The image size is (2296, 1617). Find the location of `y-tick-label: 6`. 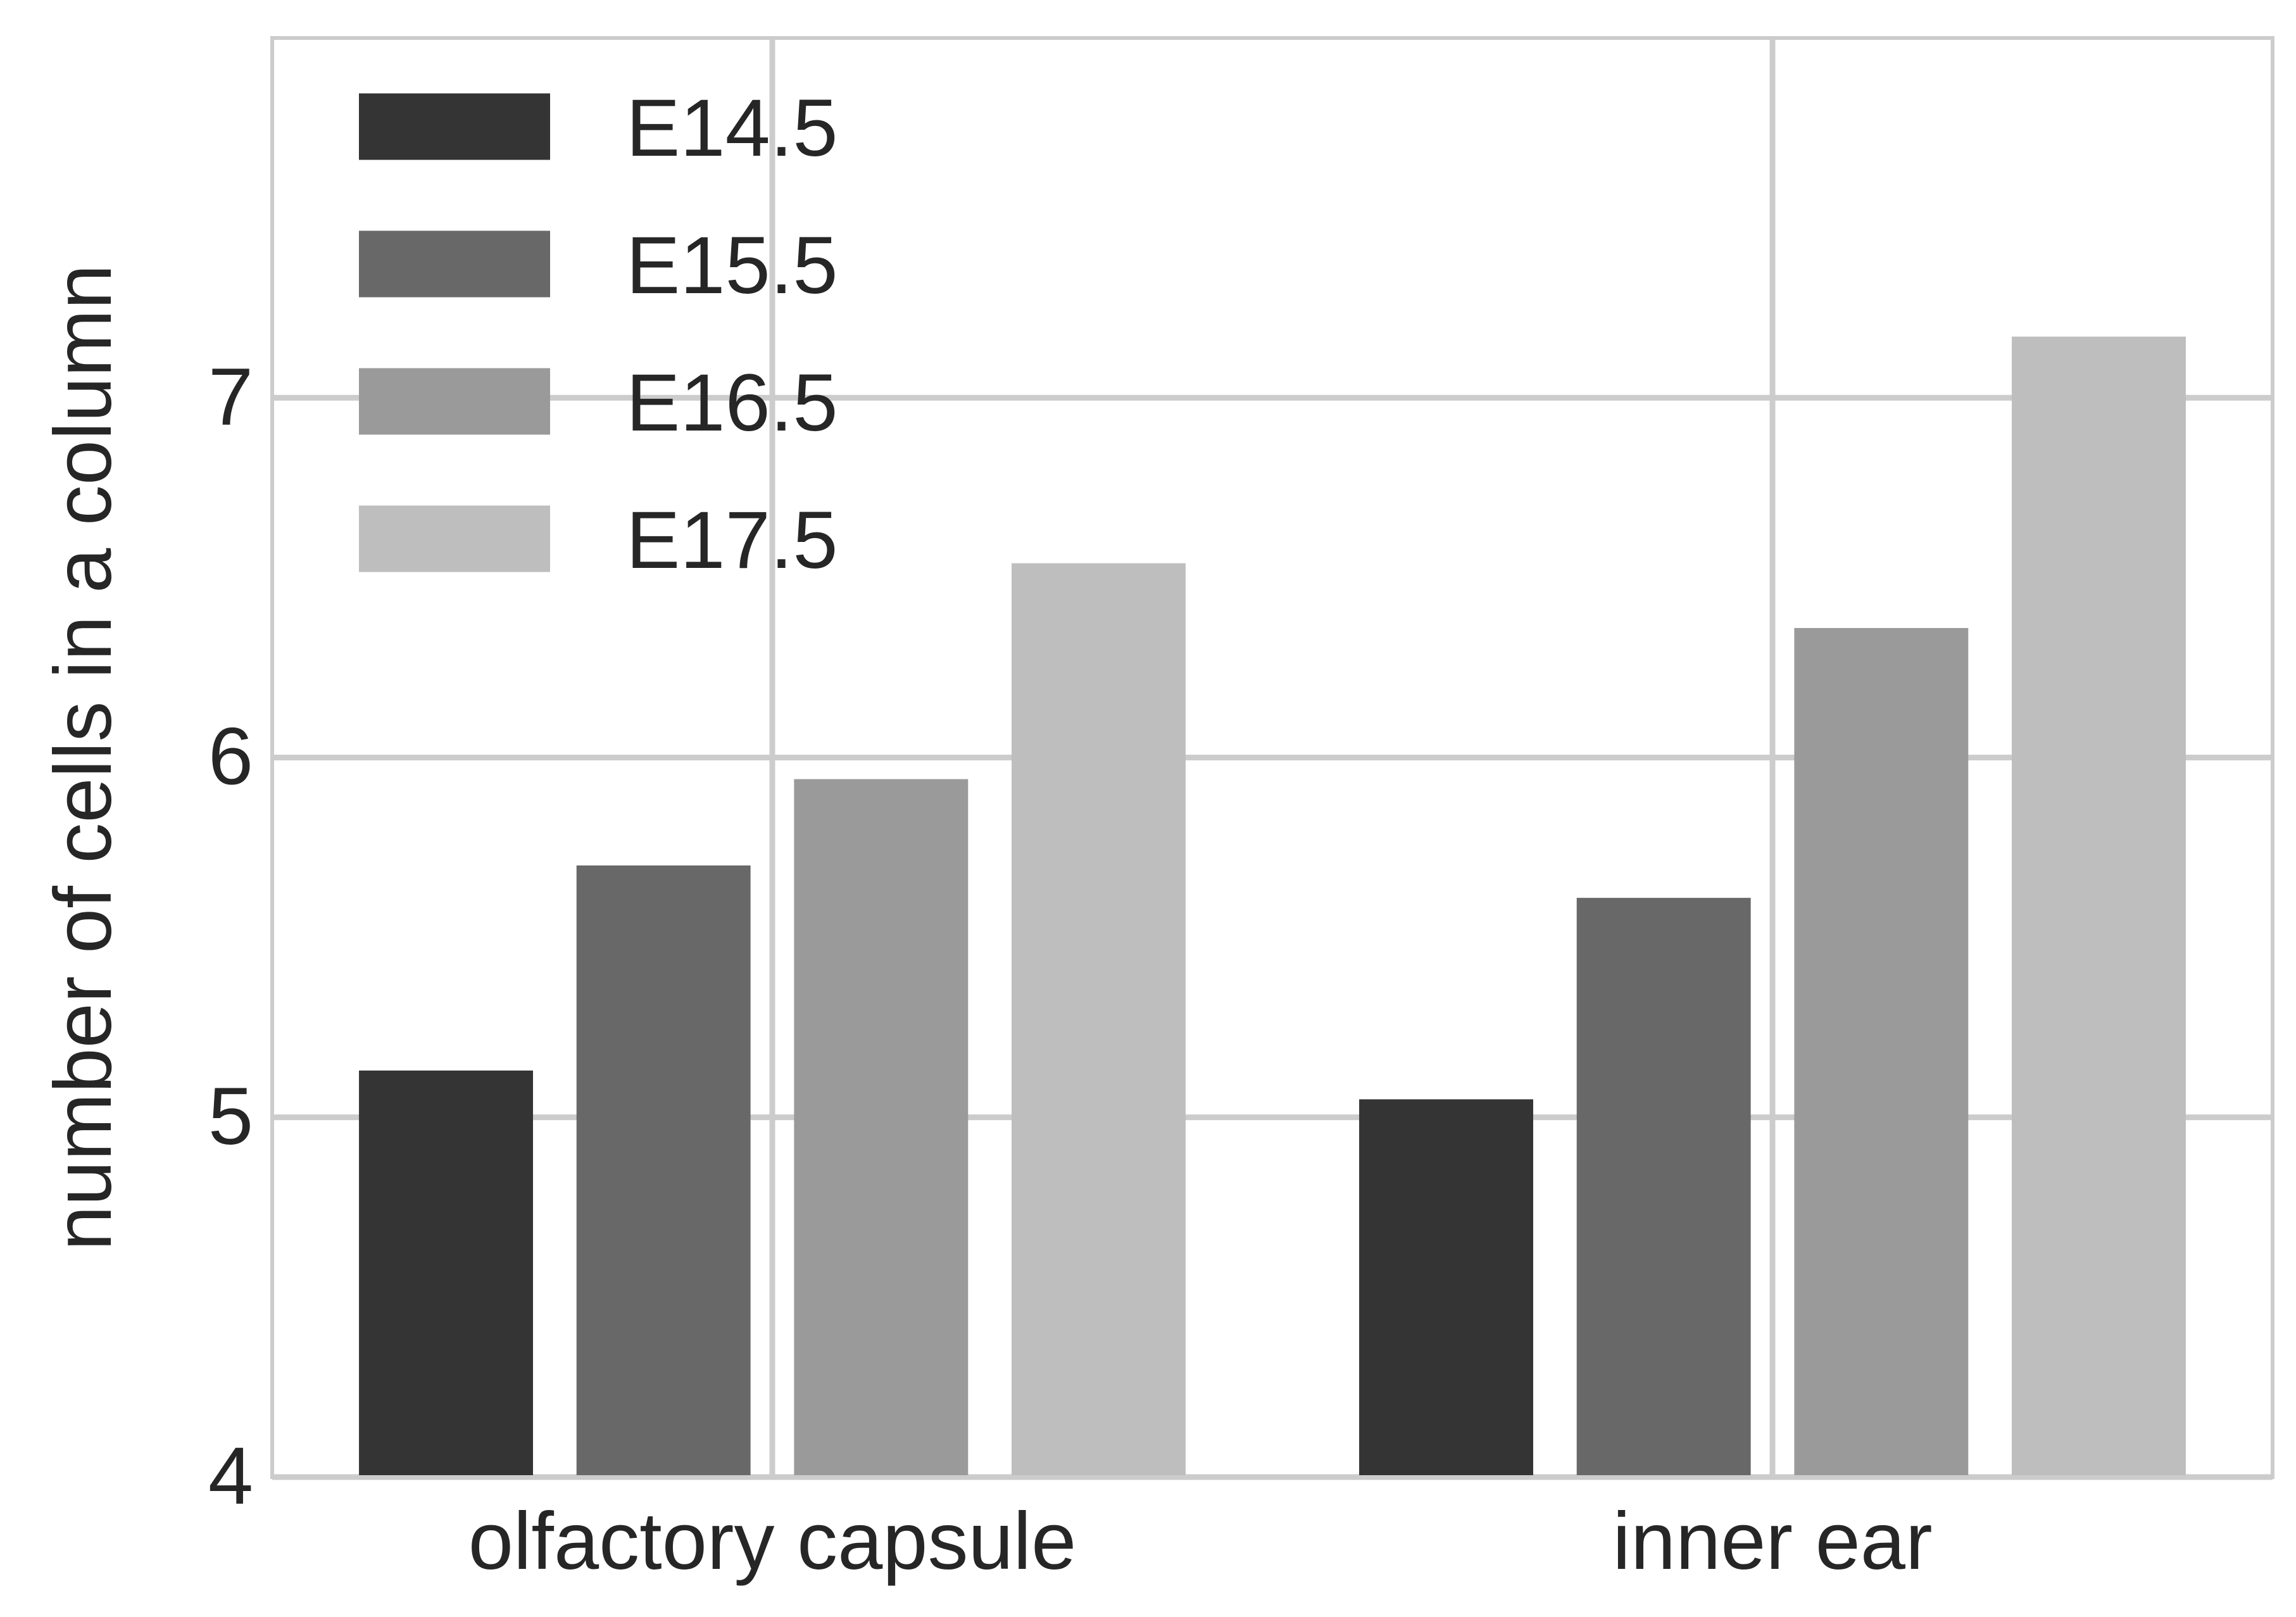

y-tick-label: 6 is located at coordinates (230, 757).